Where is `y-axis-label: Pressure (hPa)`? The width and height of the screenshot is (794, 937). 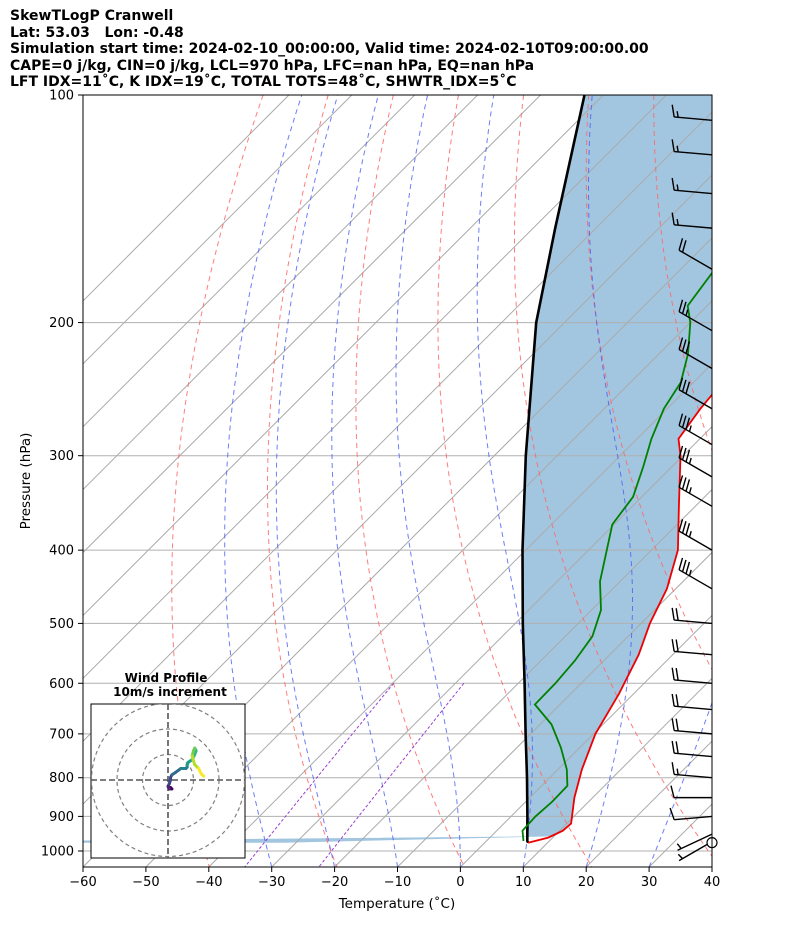 y-axis-label: Pressure (hPa) is located at coordinates (26, 481).